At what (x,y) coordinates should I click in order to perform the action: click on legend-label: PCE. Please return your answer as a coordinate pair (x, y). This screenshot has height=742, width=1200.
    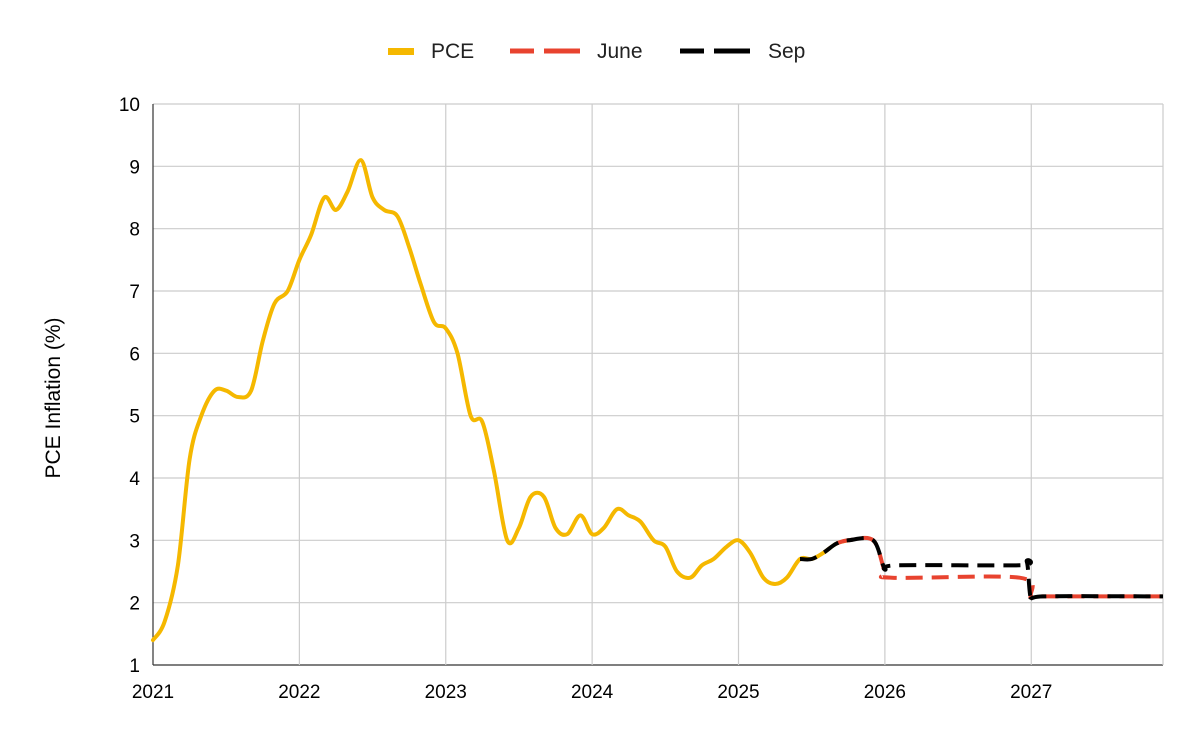
    Looking at the image, I should click on (452, 51).